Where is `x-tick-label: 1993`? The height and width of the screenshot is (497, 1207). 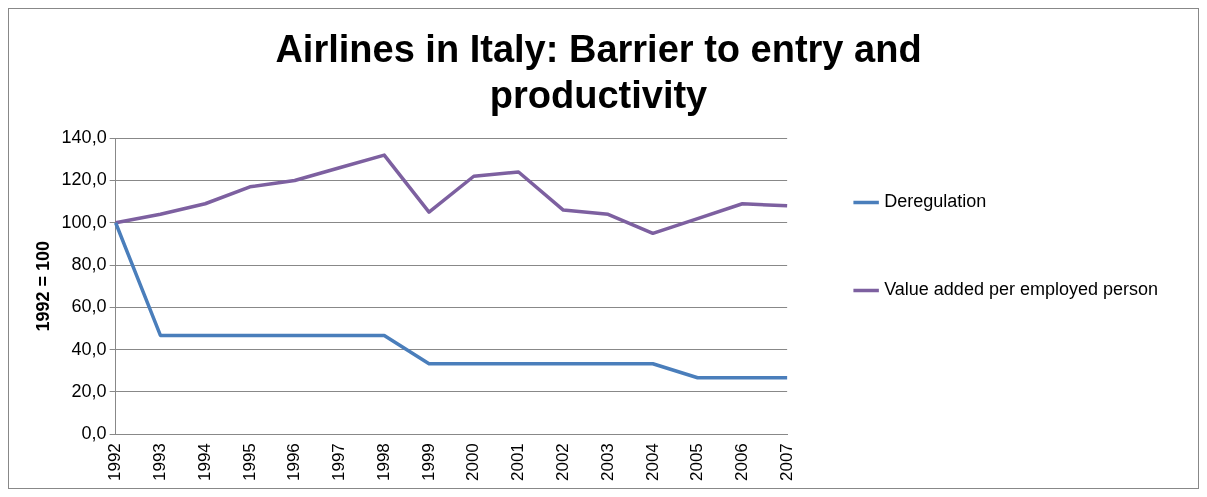
x-tick-label: 1993 is located at coordinates (160, 462).